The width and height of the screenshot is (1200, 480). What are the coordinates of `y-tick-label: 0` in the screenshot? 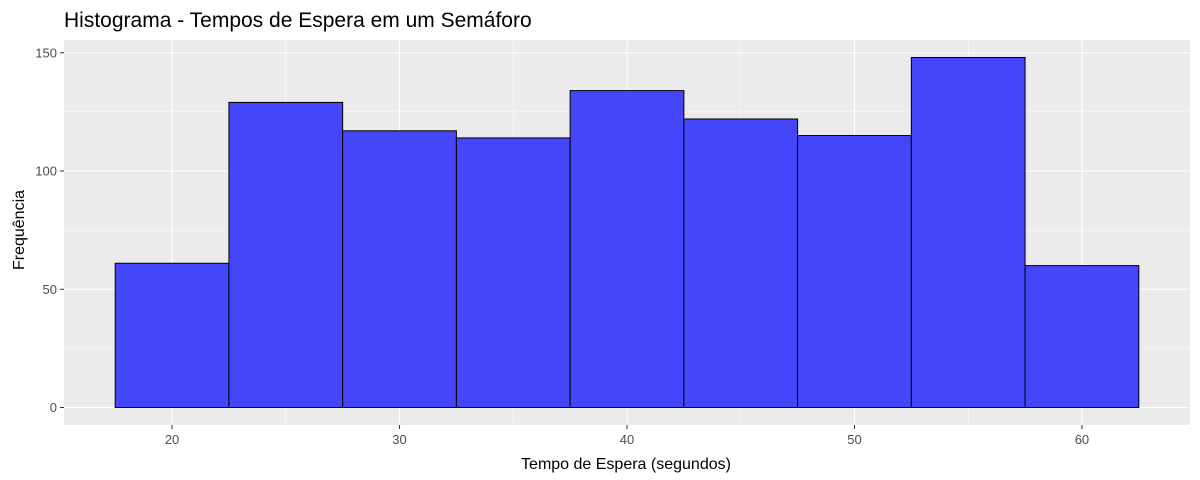 It's located at (53, 407).